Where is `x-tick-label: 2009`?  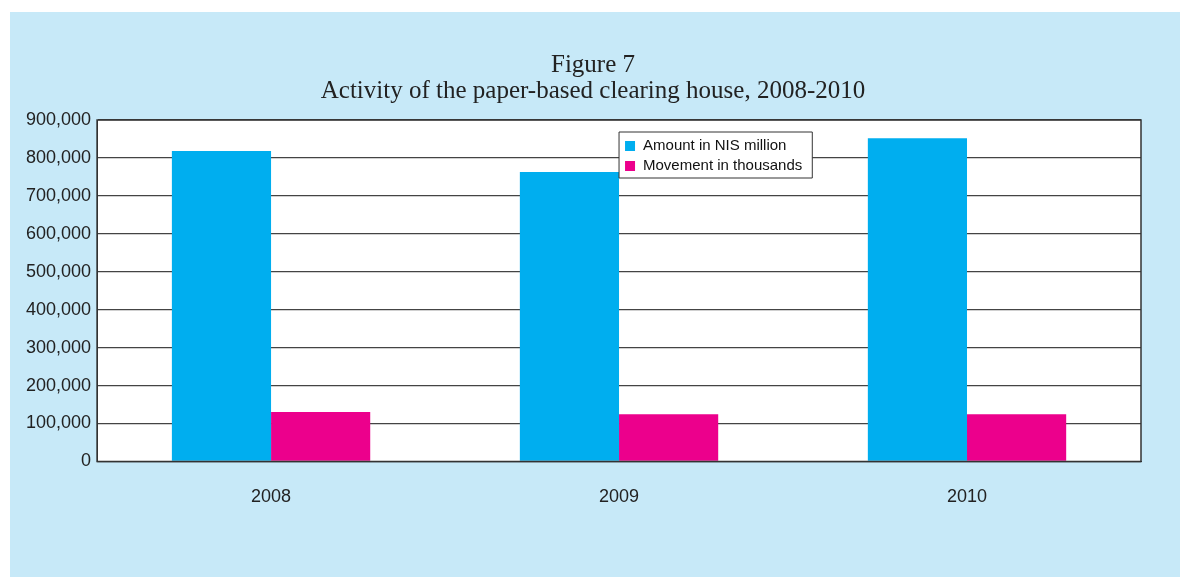
x-tick-label: 2009 is located at coordinates (619, 496).